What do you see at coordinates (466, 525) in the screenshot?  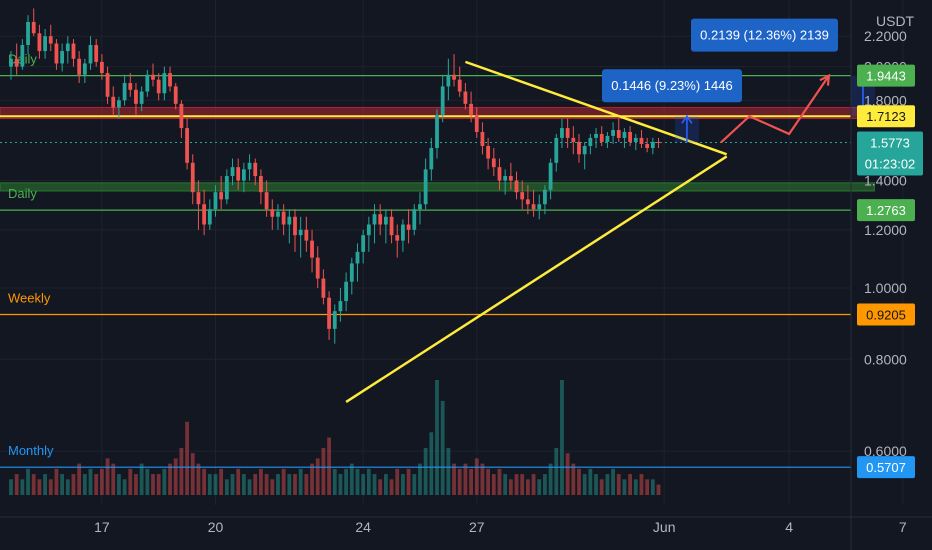 I see `time-axis: 17 20 24 27 Jun 4 7` at bounding box center [466, 525].